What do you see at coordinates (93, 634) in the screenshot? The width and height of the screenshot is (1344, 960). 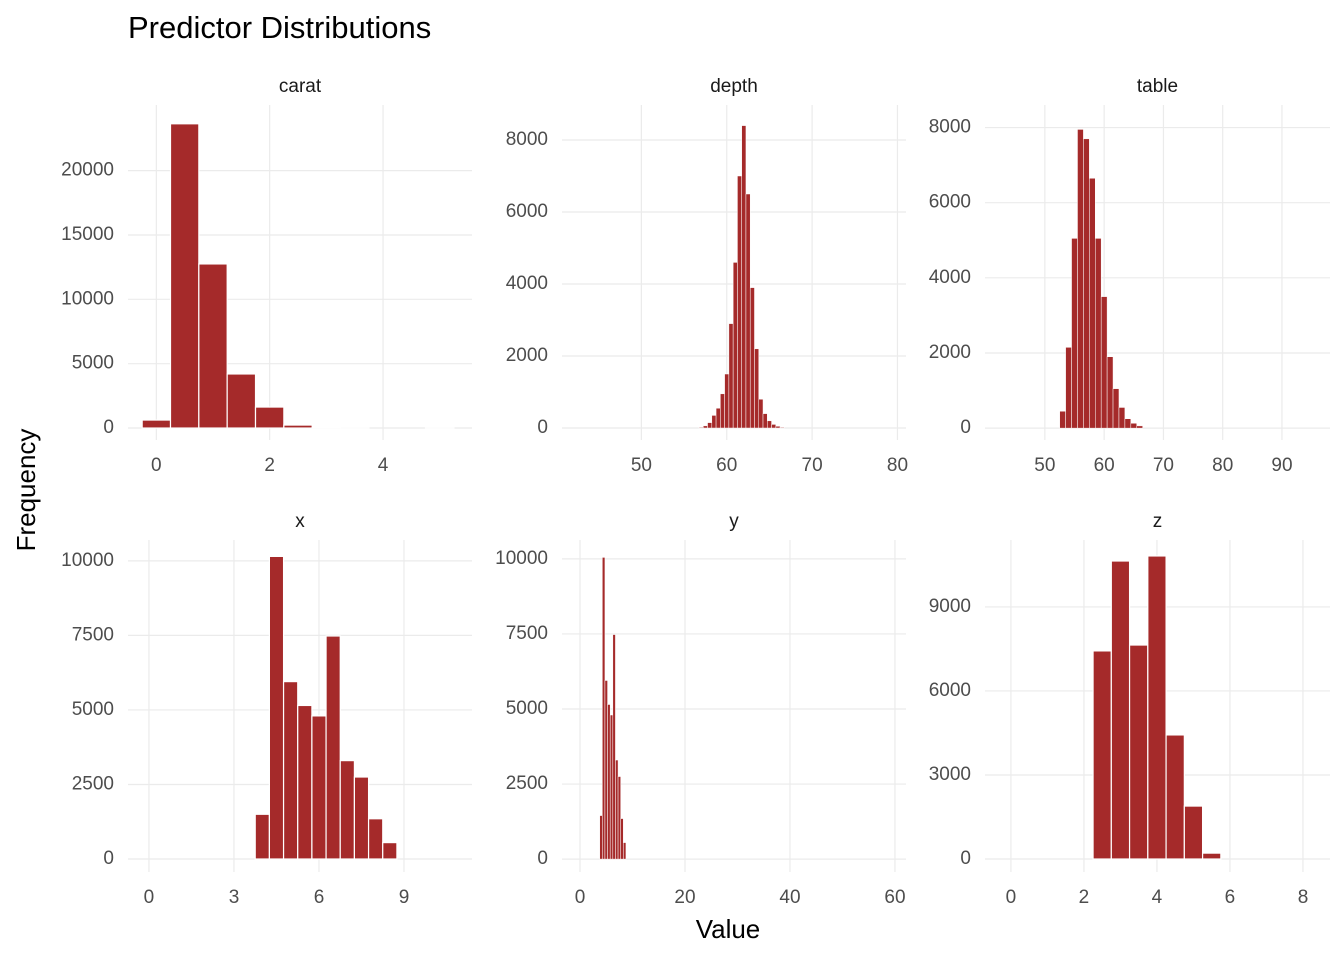 I see `y-tick-label: 7500` at bounding box center [93, 634].